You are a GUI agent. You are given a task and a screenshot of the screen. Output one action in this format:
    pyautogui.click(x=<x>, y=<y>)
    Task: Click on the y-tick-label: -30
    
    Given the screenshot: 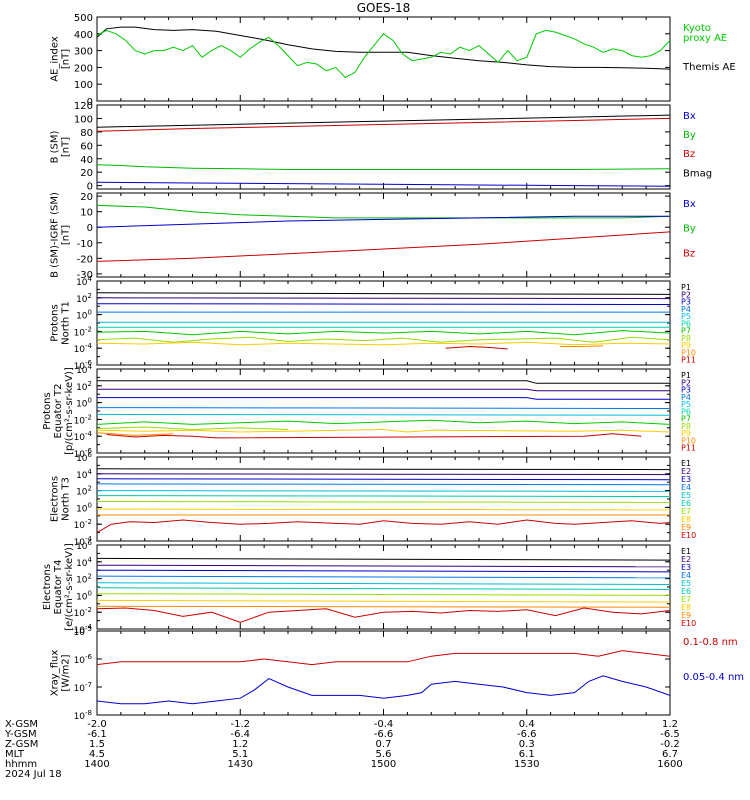 What is the action you would take?
    pyautogui.click(x=85, y=275)
    